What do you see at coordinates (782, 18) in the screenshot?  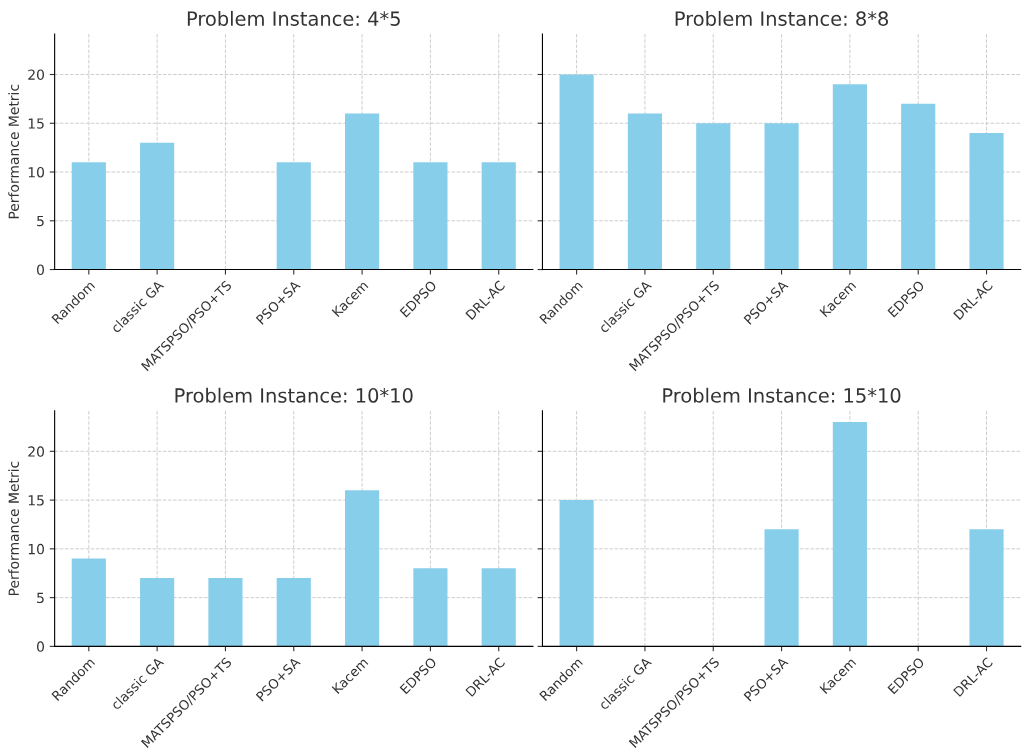 I see `chart-title: Problem Instance: 8*8` at bounding box center [782, 18].